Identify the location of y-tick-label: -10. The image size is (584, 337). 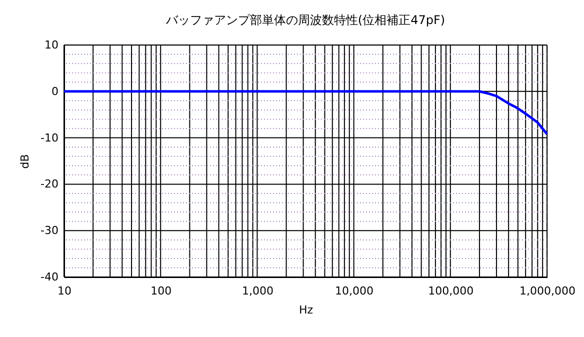
(49, 137).